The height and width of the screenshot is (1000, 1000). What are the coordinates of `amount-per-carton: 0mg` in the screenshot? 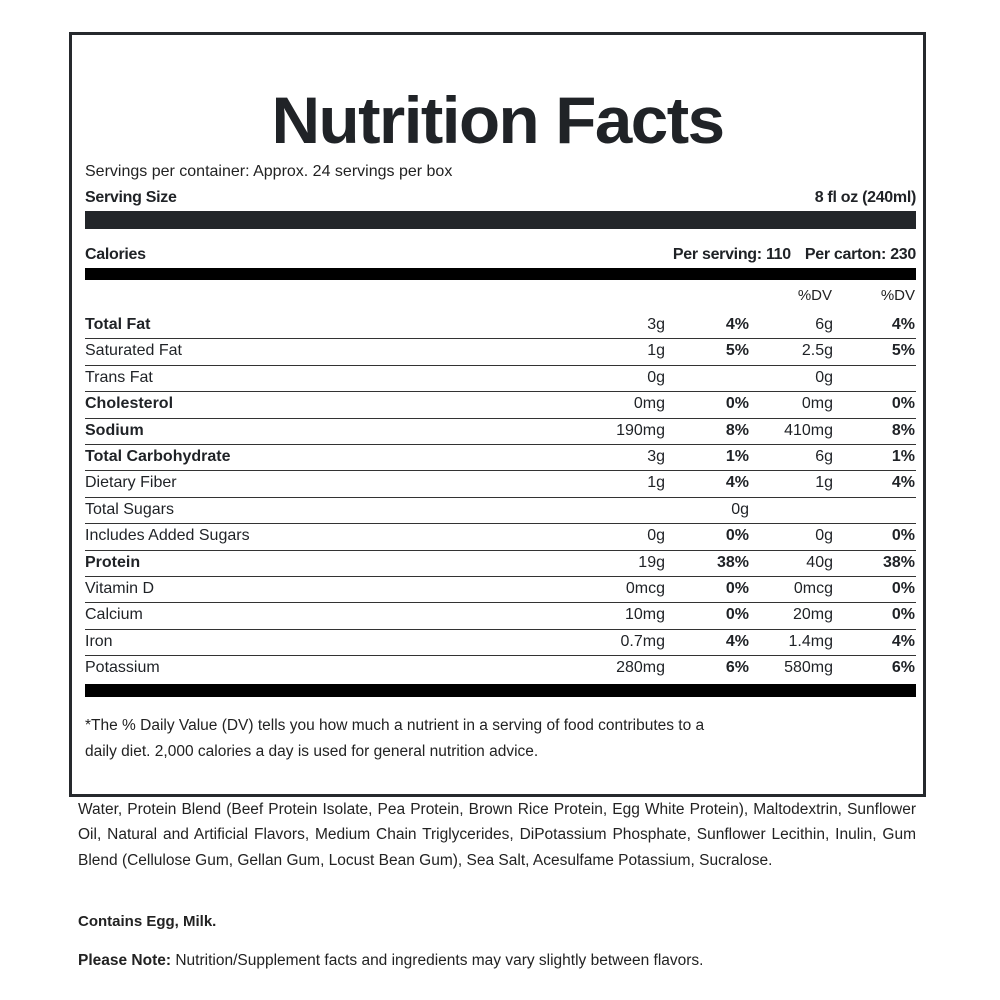 It's located at (817, 404).